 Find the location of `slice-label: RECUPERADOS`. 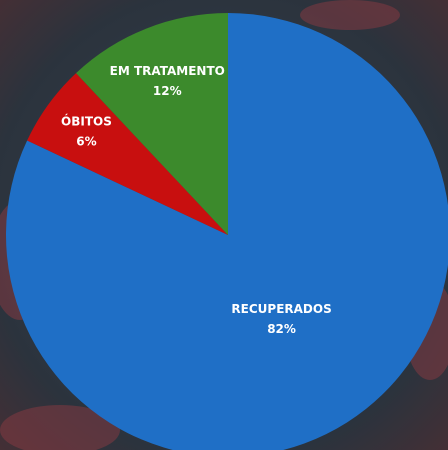

slice-label: RECUPERADOS is located at coordinates (281, 309).